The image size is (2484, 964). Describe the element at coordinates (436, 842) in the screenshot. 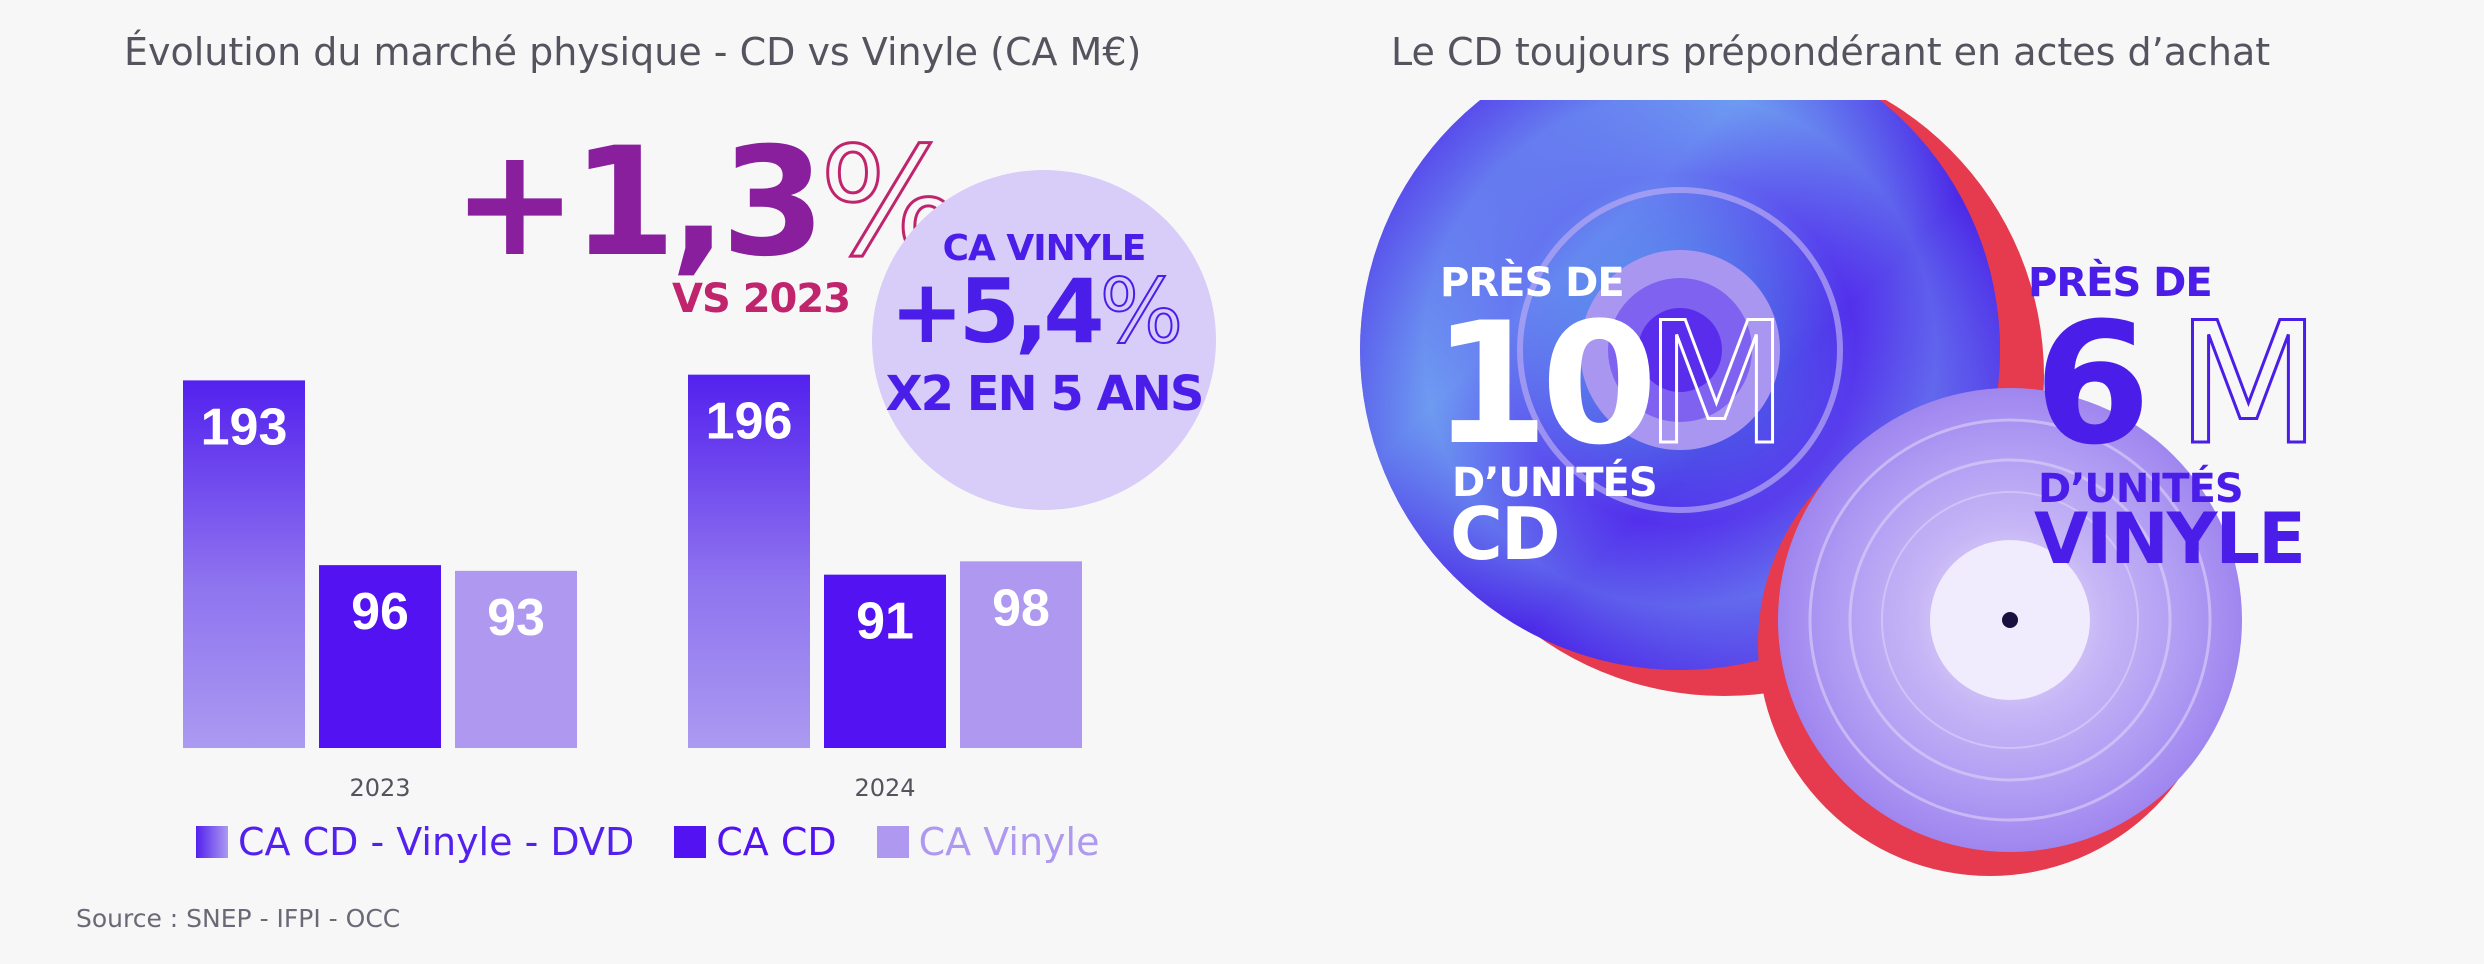

I see `legend-label-total: CA CD - Vinyle - DVD` at that location.